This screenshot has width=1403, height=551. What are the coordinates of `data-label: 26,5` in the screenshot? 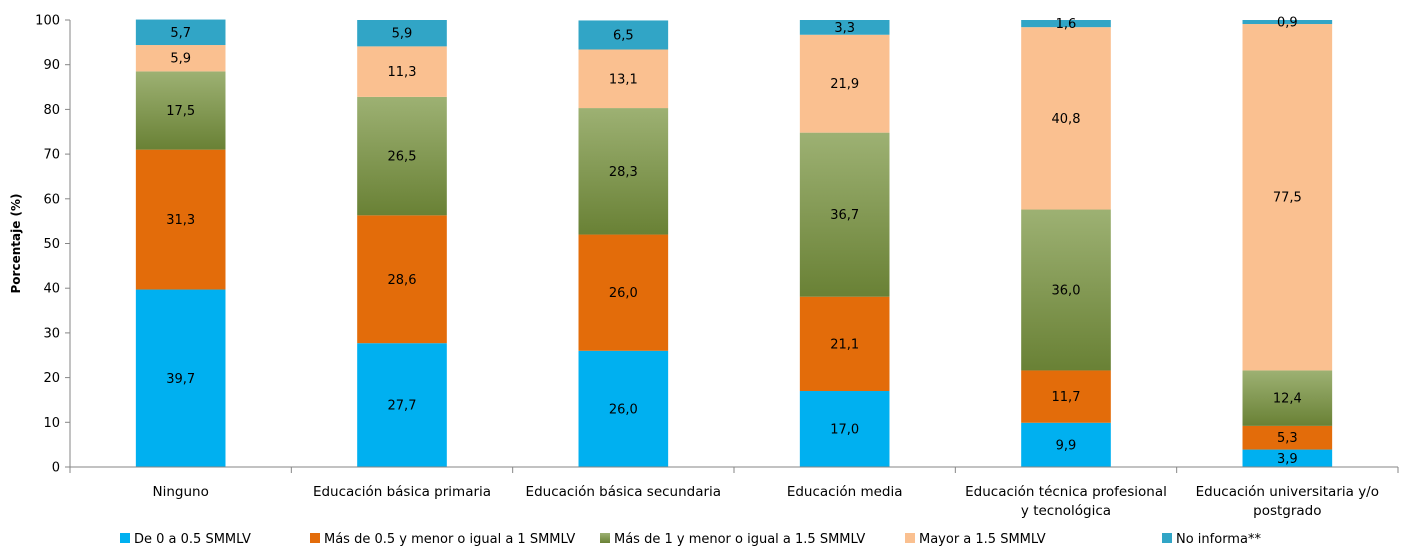 It's located at (402, 157).